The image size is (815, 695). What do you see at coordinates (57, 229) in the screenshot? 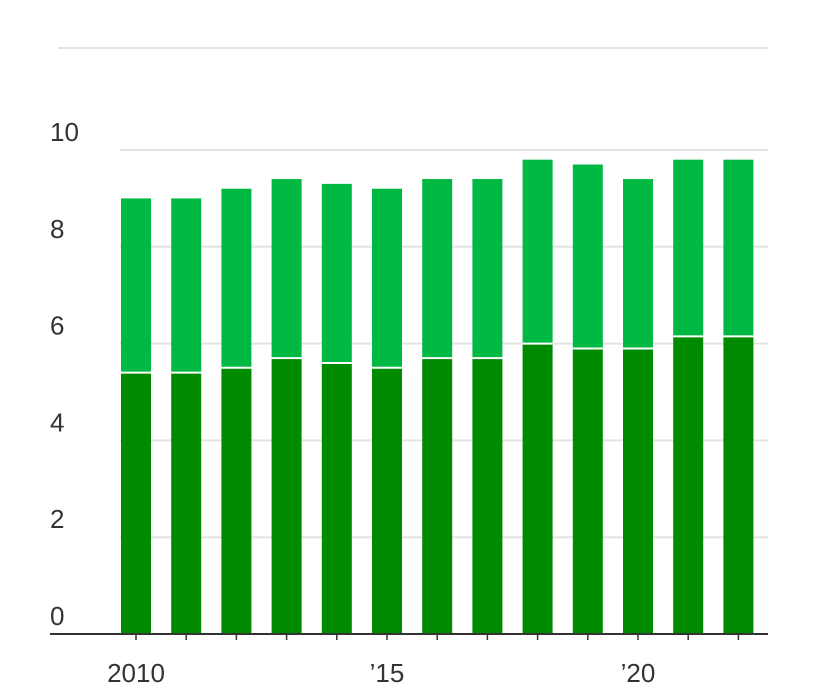
I see `y-tick-label-8: 8` at bounding box center [57, 229].